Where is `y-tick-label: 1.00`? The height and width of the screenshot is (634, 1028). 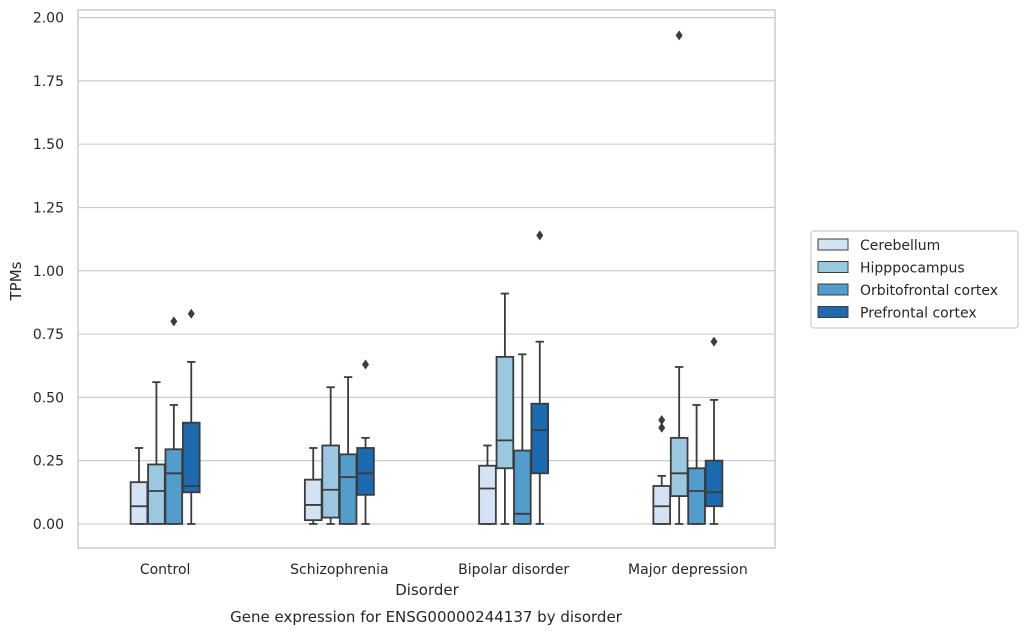
y-tick-label: 1.00 is located at coordinates (48, 272).